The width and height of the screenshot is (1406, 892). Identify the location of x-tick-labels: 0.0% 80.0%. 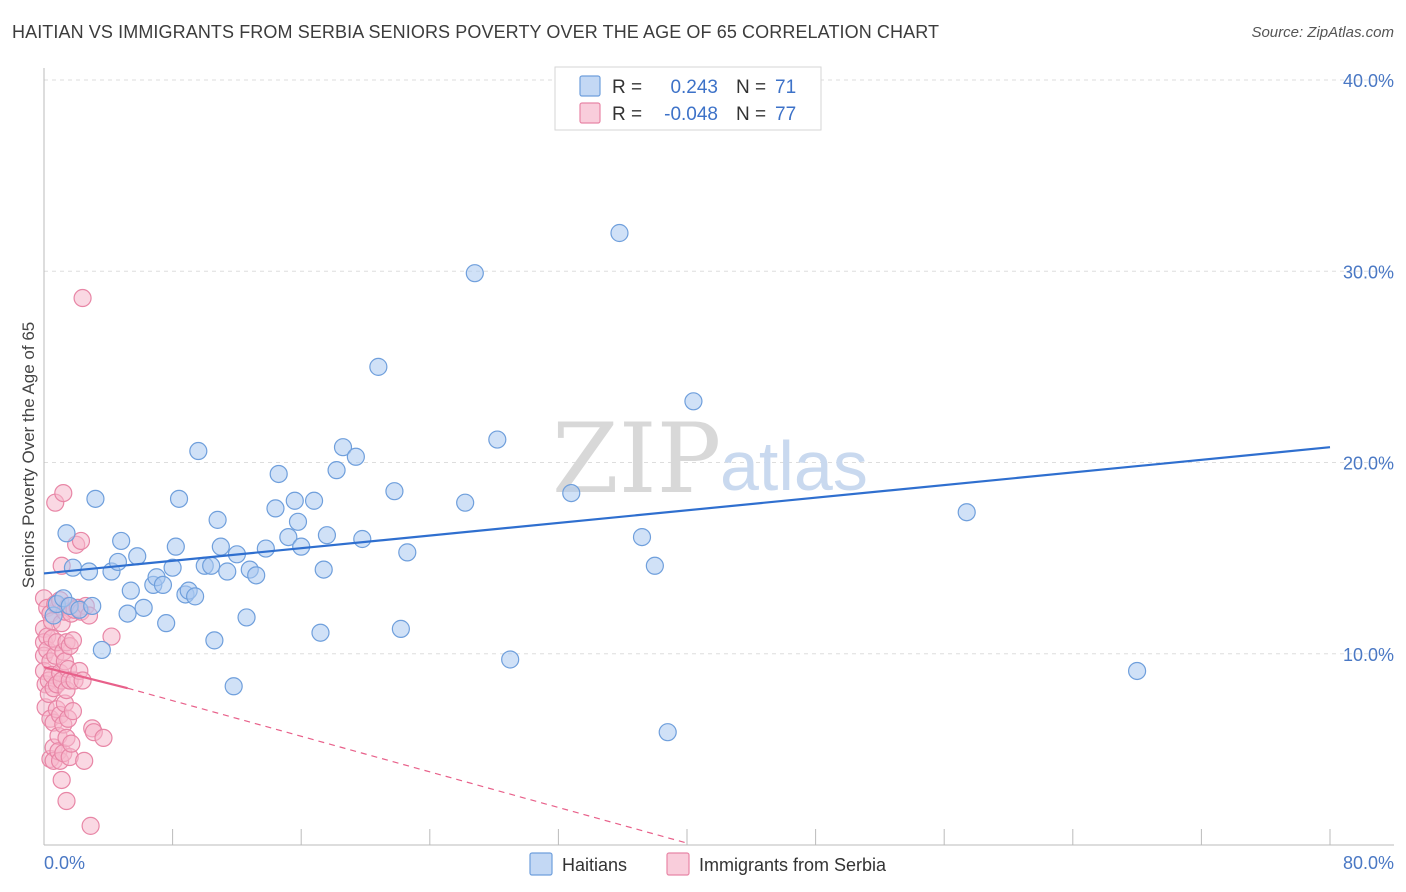
(719, 863).